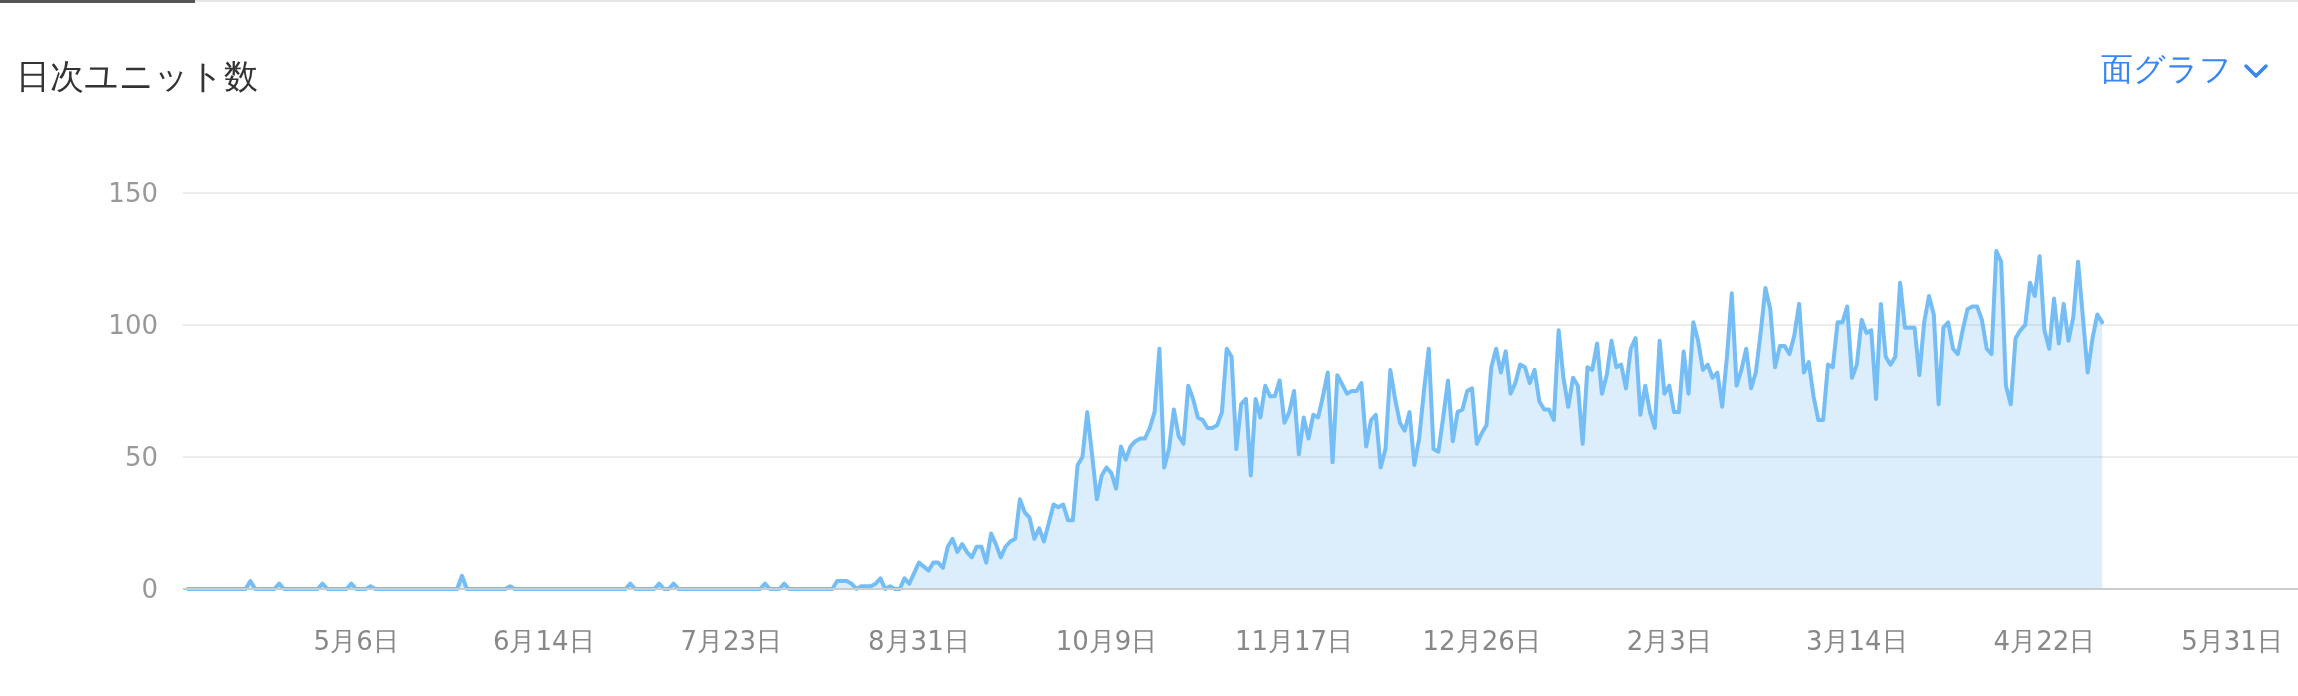 Image resolution: width=2298 pixels, height=696 pixels. What do you see at coordinates (1857, 641) in the screenshot?
I see `x-tick-label: 3月14日` at bounding box center [1857, 641].